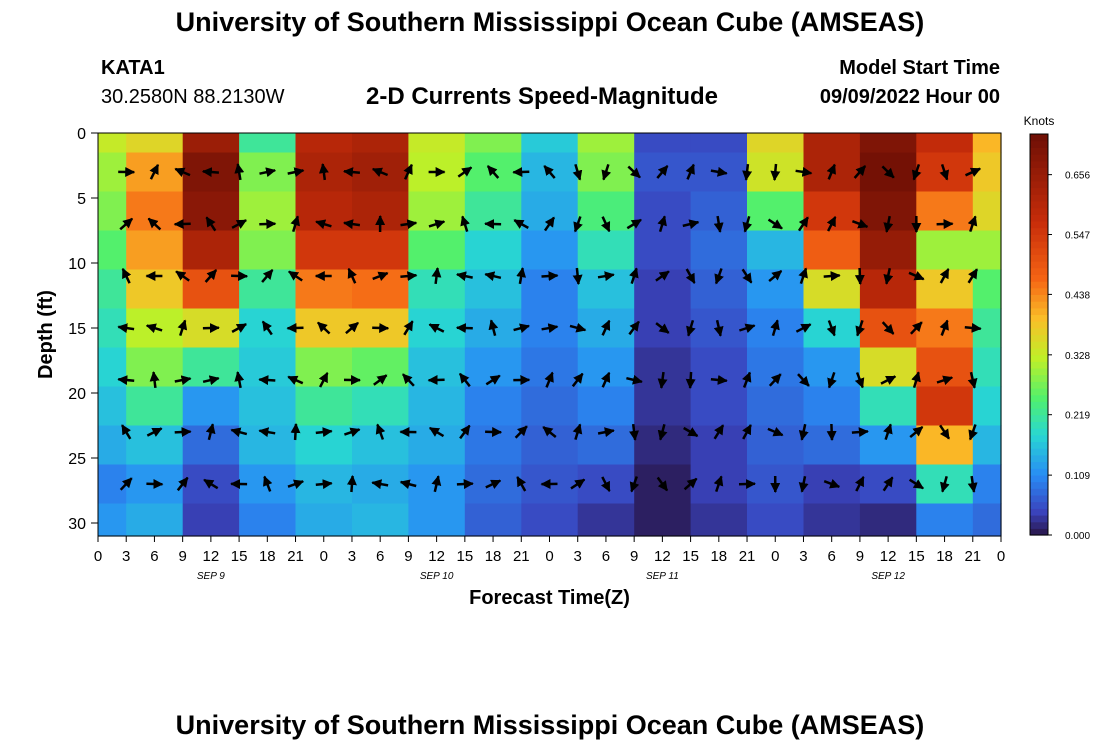 The height and width of the screenshot is (750, 1100). I want to click on station-coords: 30.2580N 88.2130W, so click(193, 97).